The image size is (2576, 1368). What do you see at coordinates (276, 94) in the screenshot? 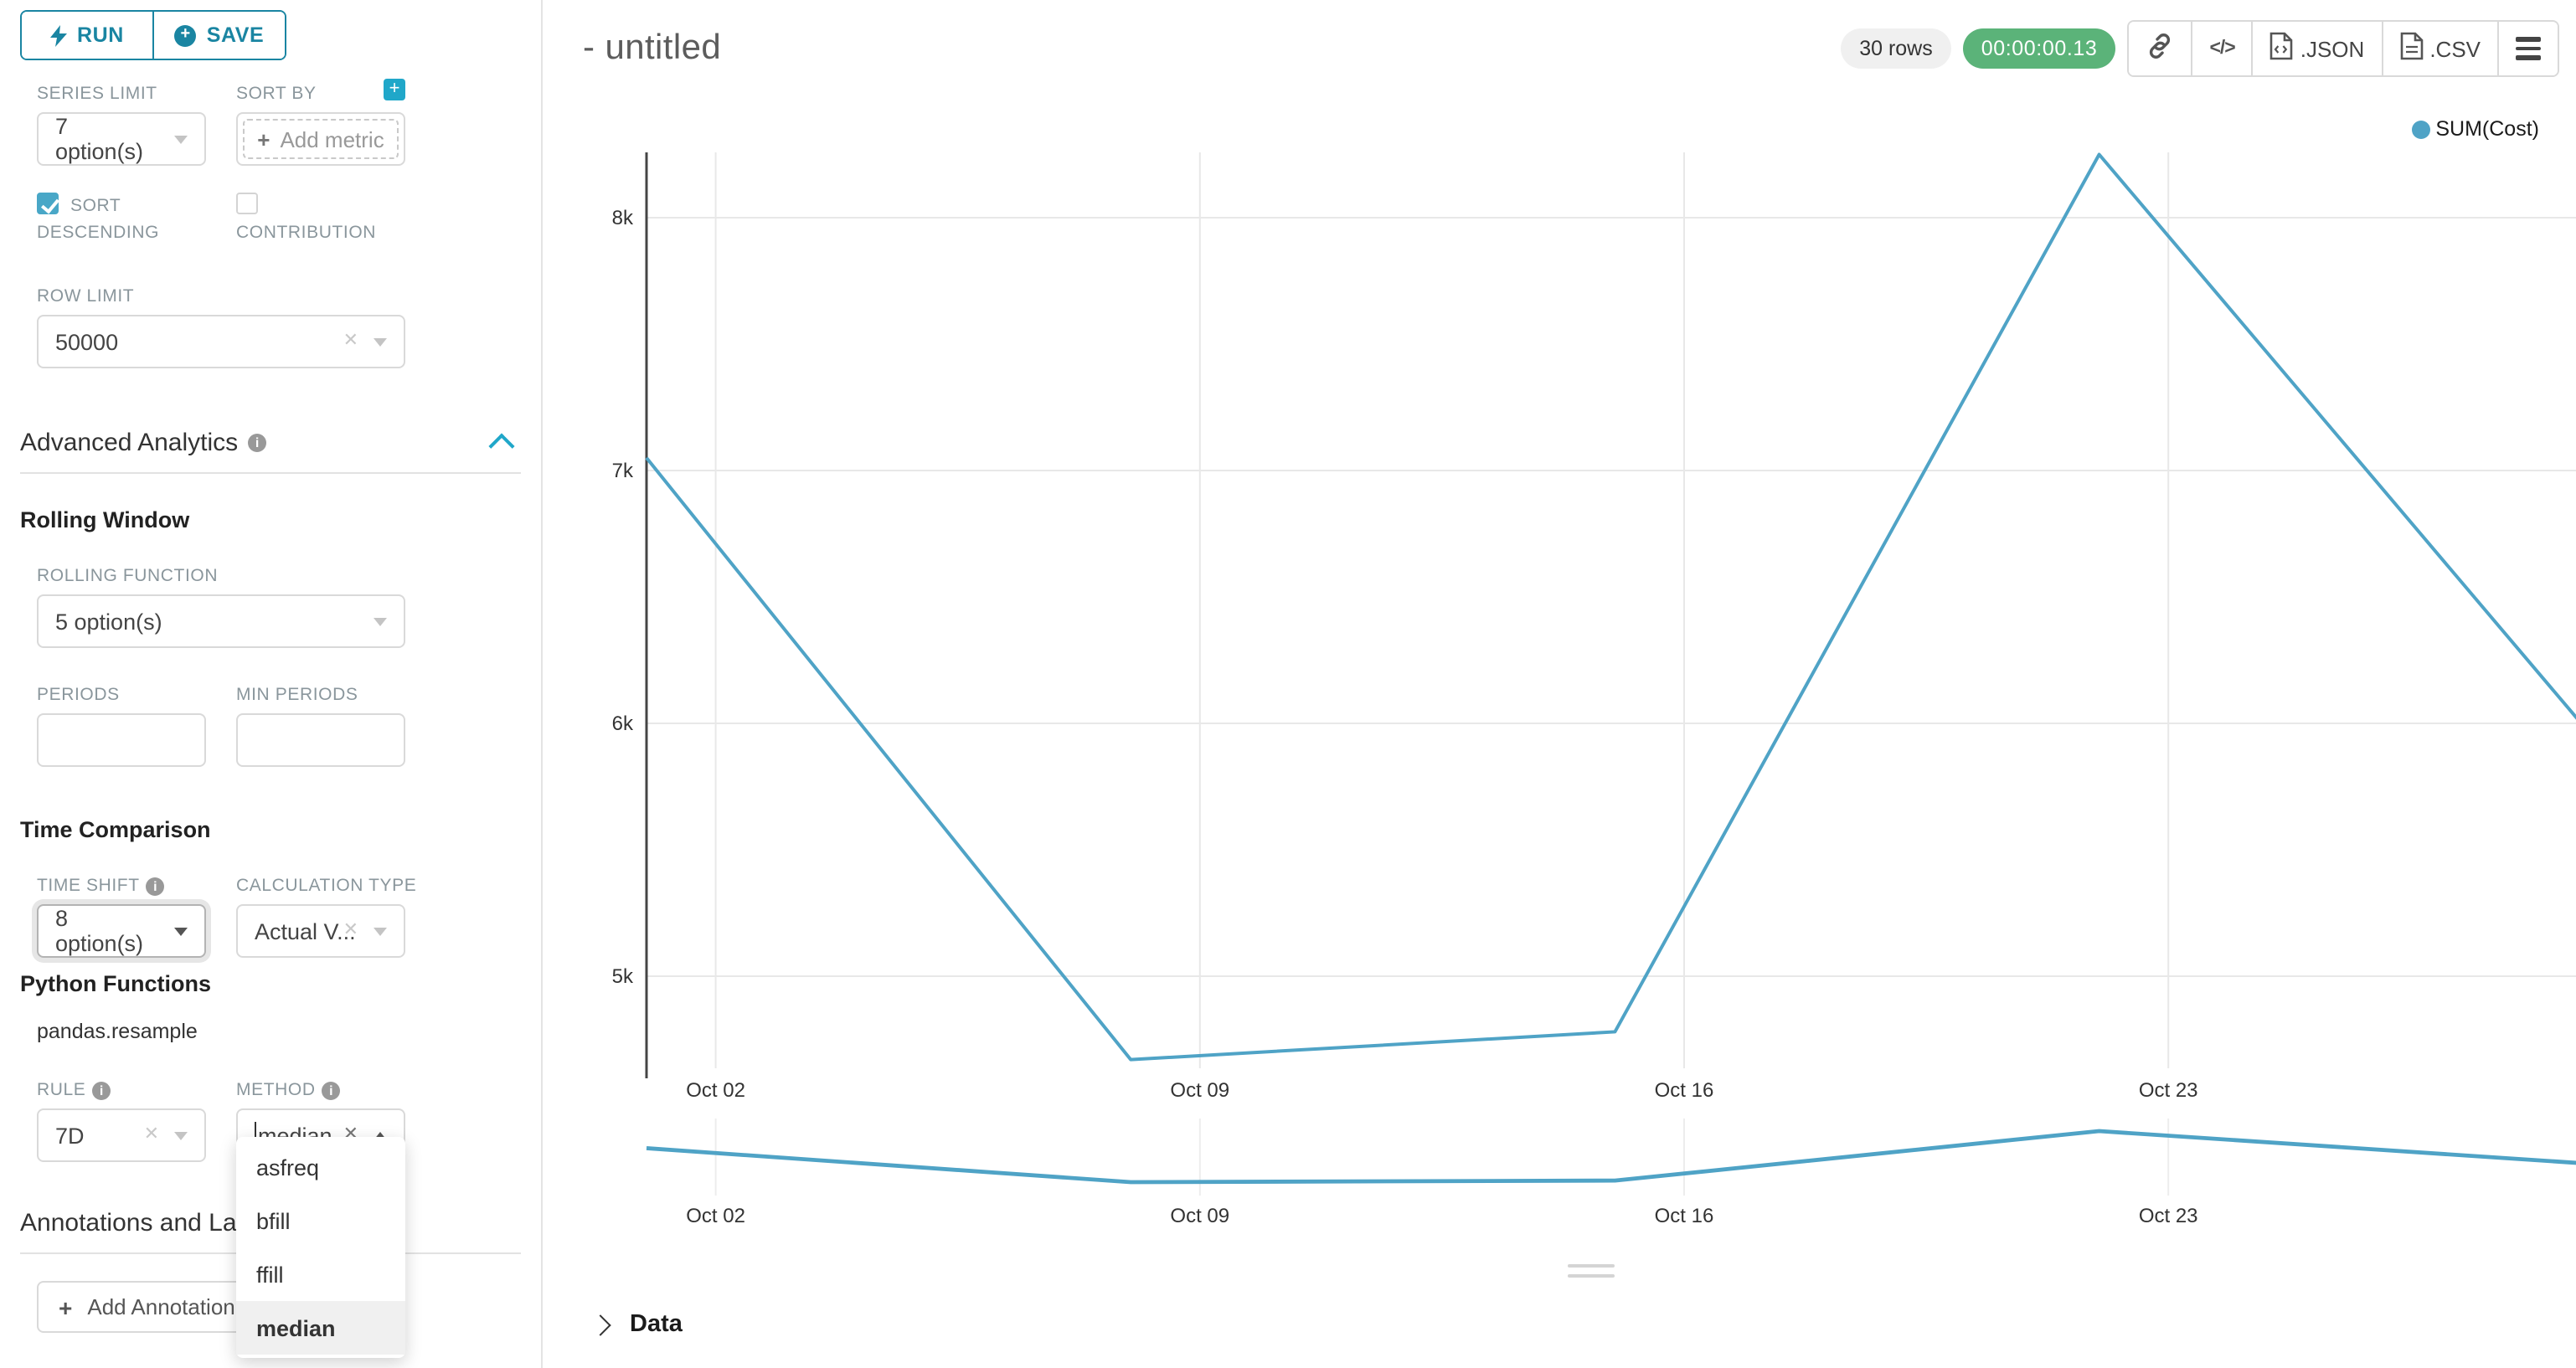
I see `sort-by-label: SORT BY` at bounding box center [276, 94].